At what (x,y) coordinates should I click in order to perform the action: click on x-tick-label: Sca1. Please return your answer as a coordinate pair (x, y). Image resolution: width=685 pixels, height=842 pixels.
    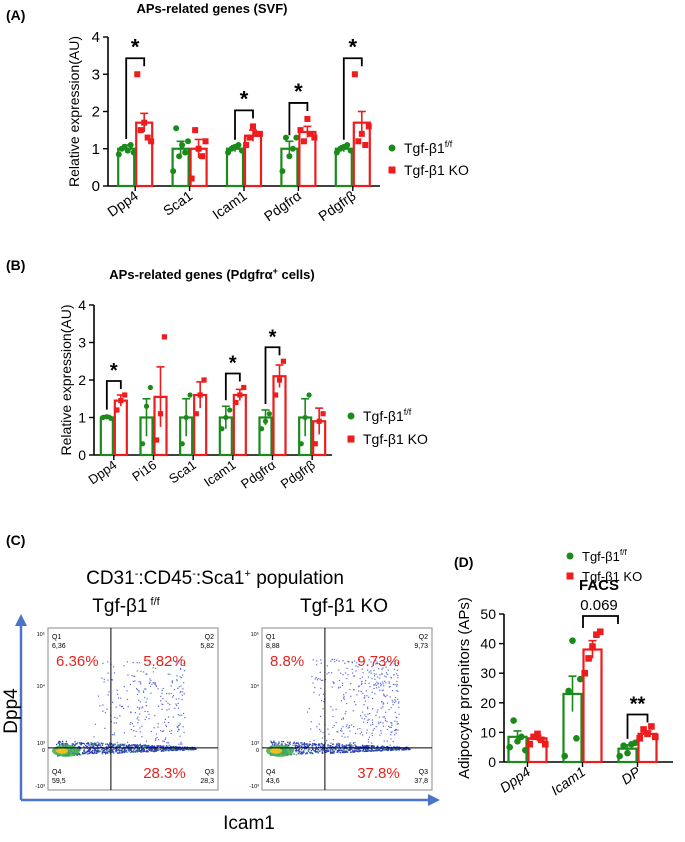
    Looking at the image, I should click on (182, 471).